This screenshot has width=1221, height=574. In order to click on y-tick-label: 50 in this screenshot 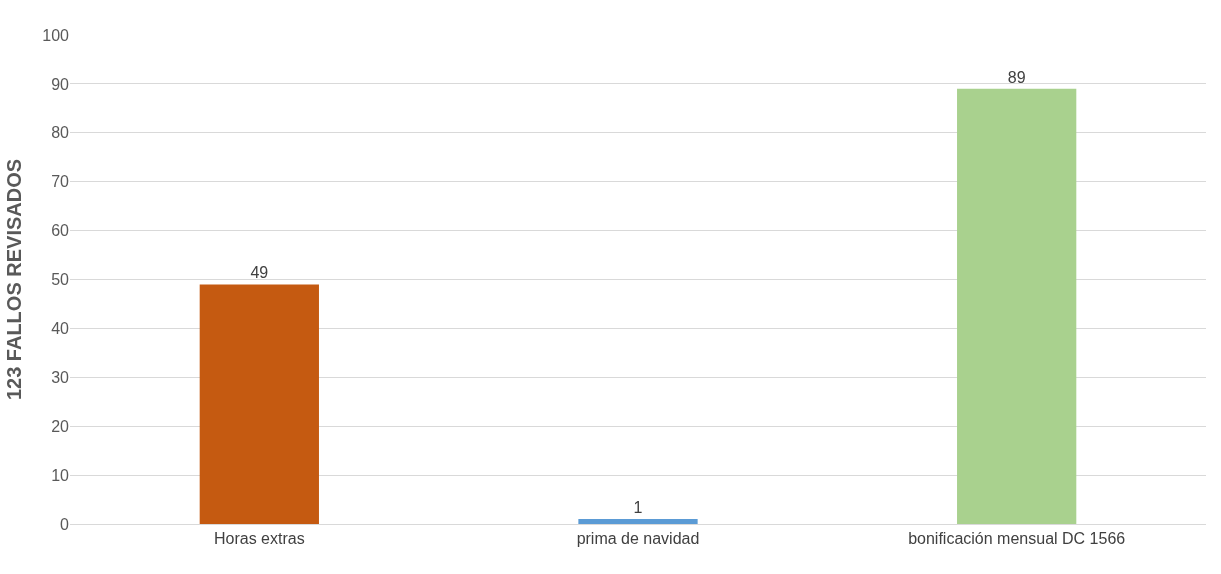, I will do `click(60, 280)`.